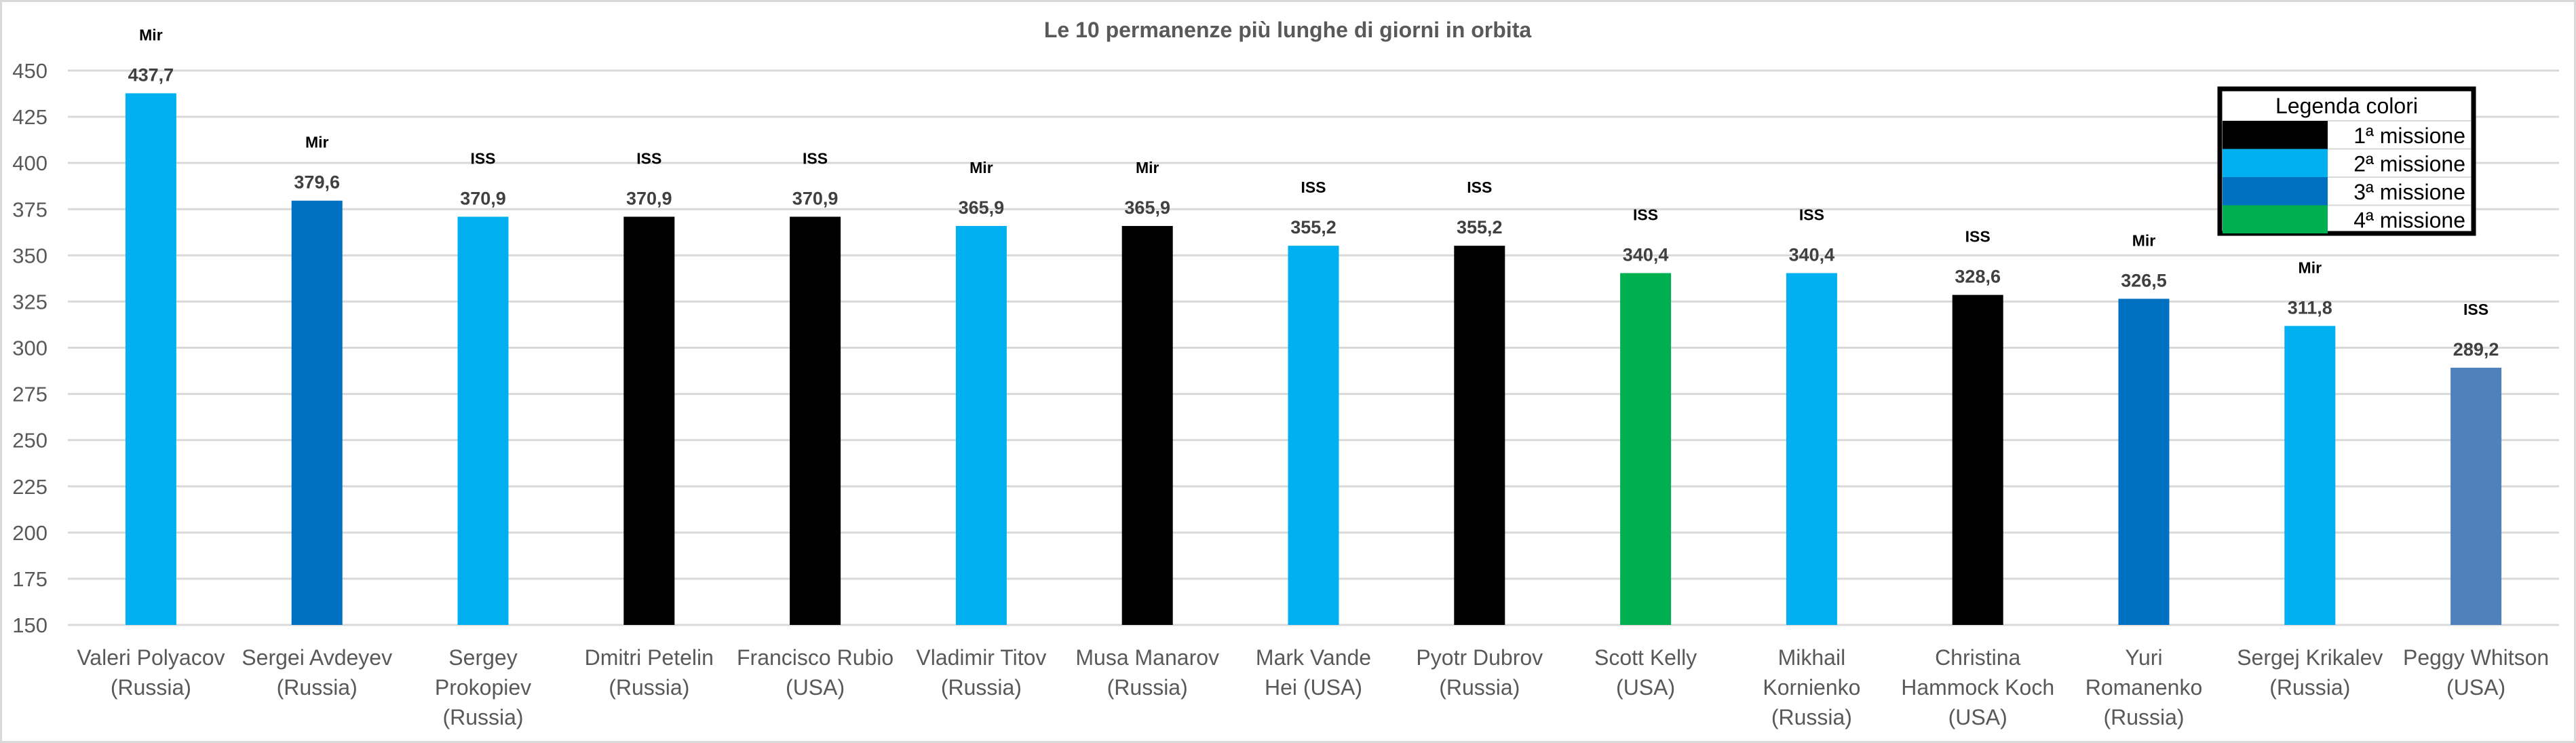 This screenshot has height=743, width=2576. What do you see at coordinates (2476, 657) in the screenshot?
I see `category-label: Peggy Whitson` at bounding box center [2476, 657].